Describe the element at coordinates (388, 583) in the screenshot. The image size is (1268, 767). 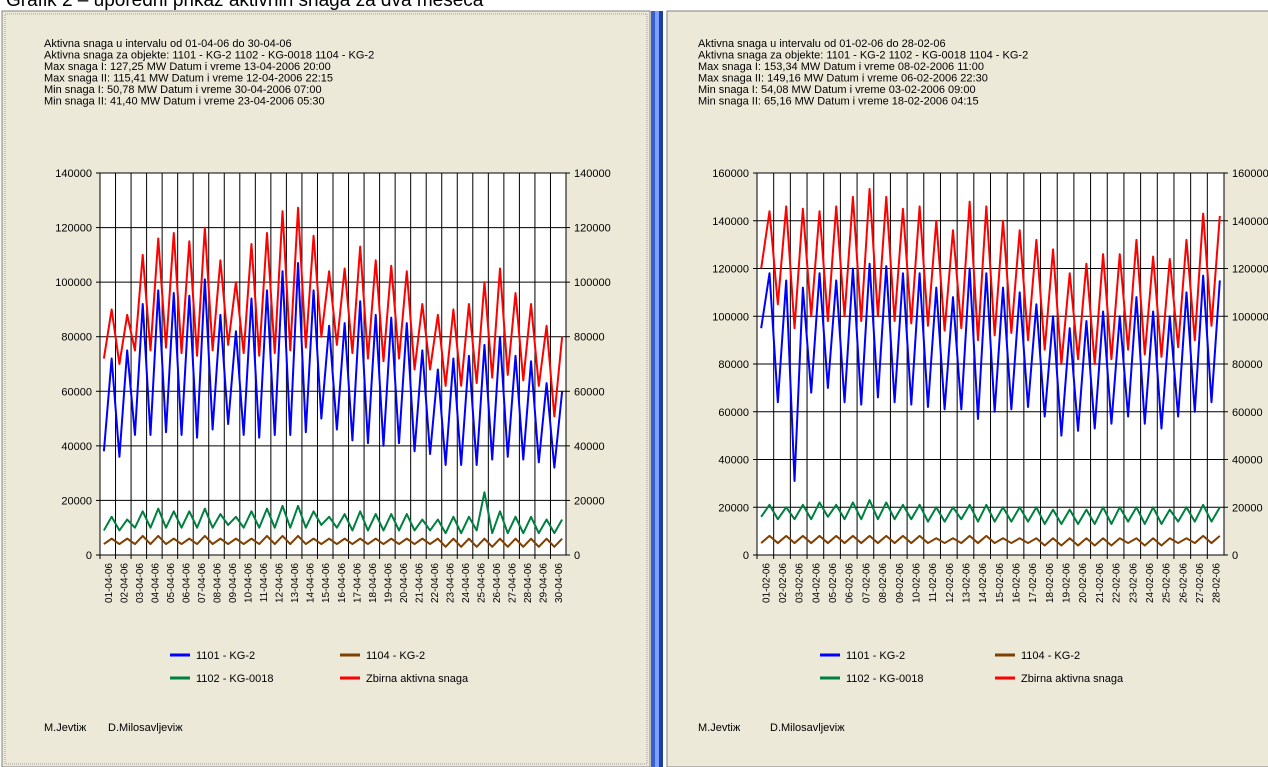
I see `x-tick-label: 19-04-06` at that location.